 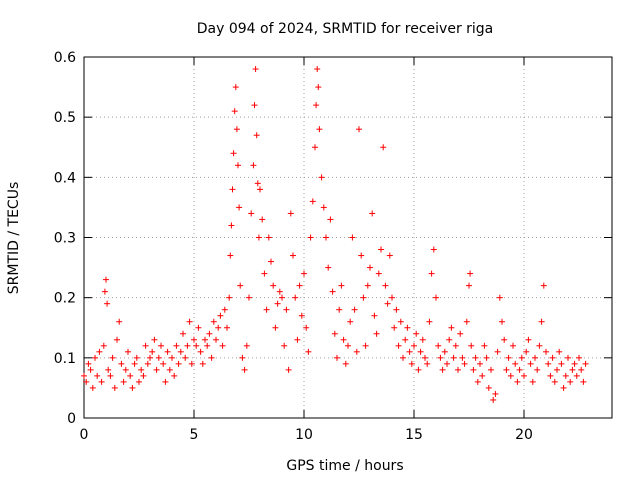 What do you see at coordinates (65, 359) in the screenshot?
I see `y-tick-label: 0.1` at bounding box center [65, 359].